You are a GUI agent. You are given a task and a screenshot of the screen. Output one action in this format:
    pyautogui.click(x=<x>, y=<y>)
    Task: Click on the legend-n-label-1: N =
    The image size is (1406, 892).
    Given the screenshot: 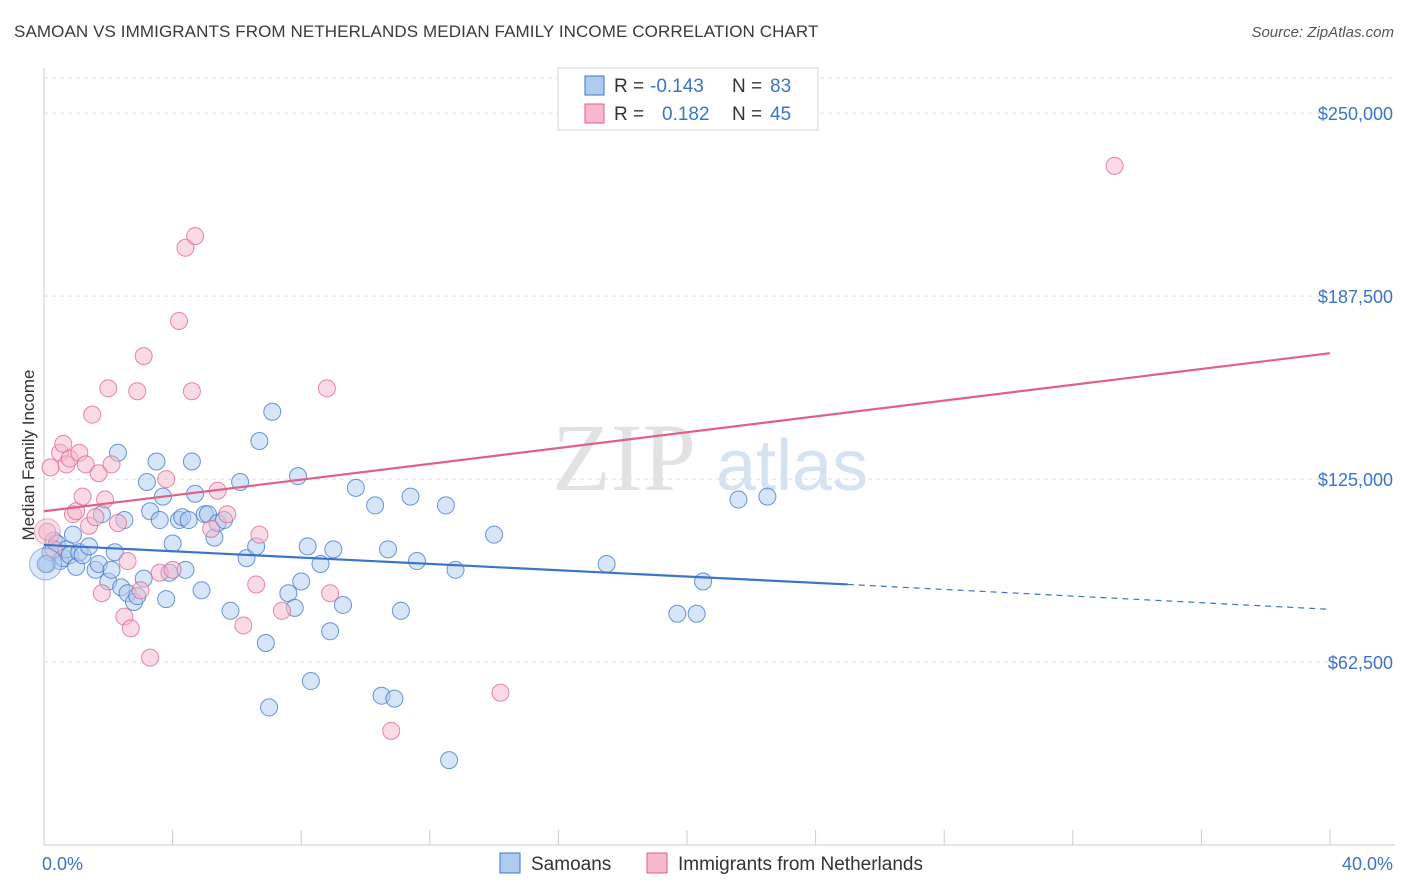 What is the action you would take?
    pyautogui.click(x=747, y=86)
    